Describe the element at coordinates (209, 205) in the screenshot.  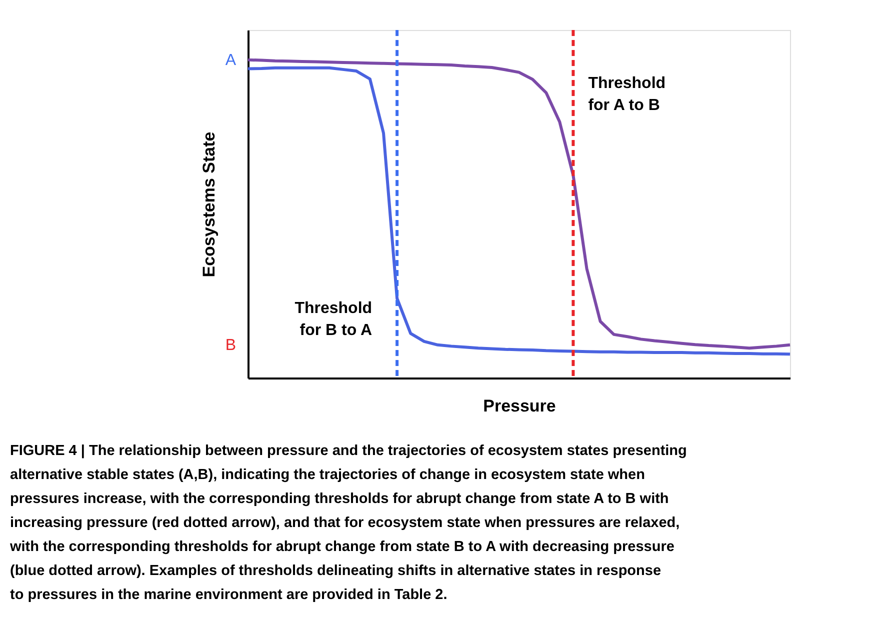
I see `y-axis-title: Ecosystems State` at that location.